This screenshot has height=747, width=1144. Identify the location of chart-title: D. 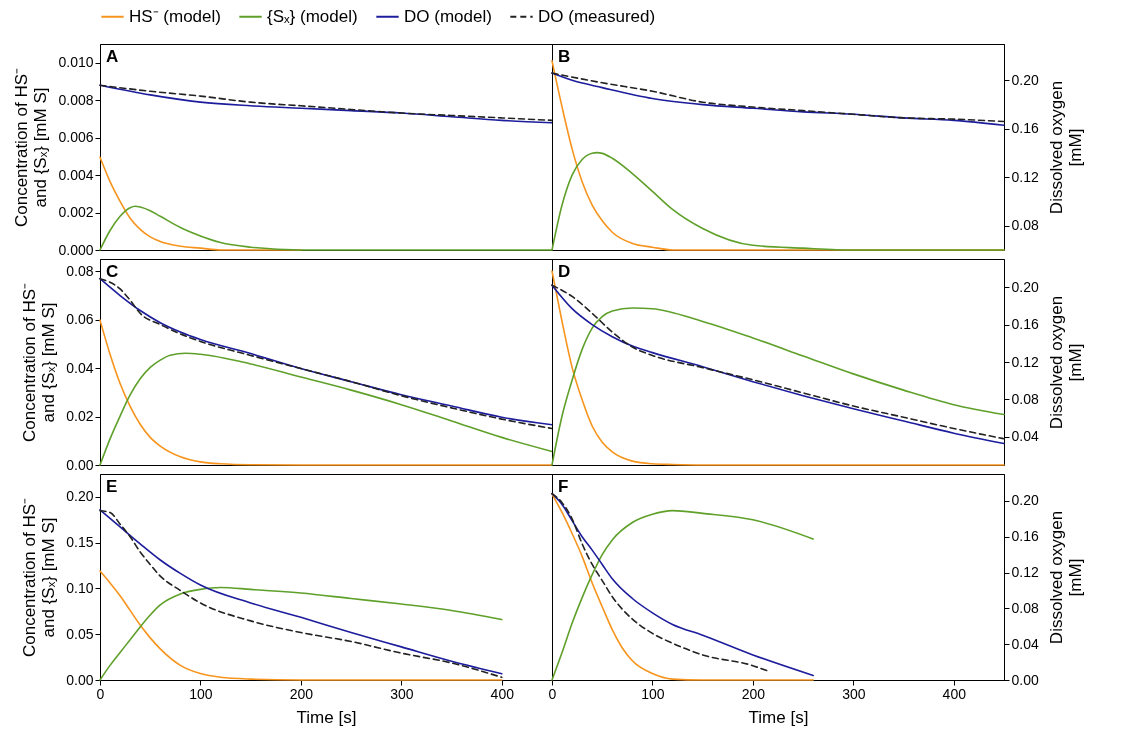
(564, 271).